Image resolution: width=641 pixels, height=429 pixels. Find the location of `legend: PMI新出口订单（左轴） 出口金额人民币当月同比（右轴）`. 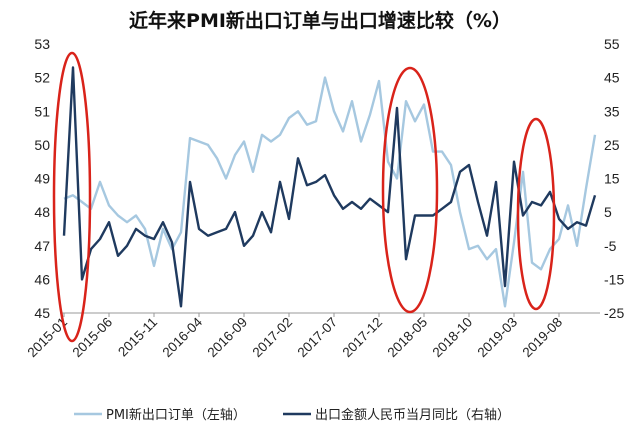

legend: PMI新出口订单（左轴） 出口金额人民币当月同比（右轴） is located at coordinates (292, 415).